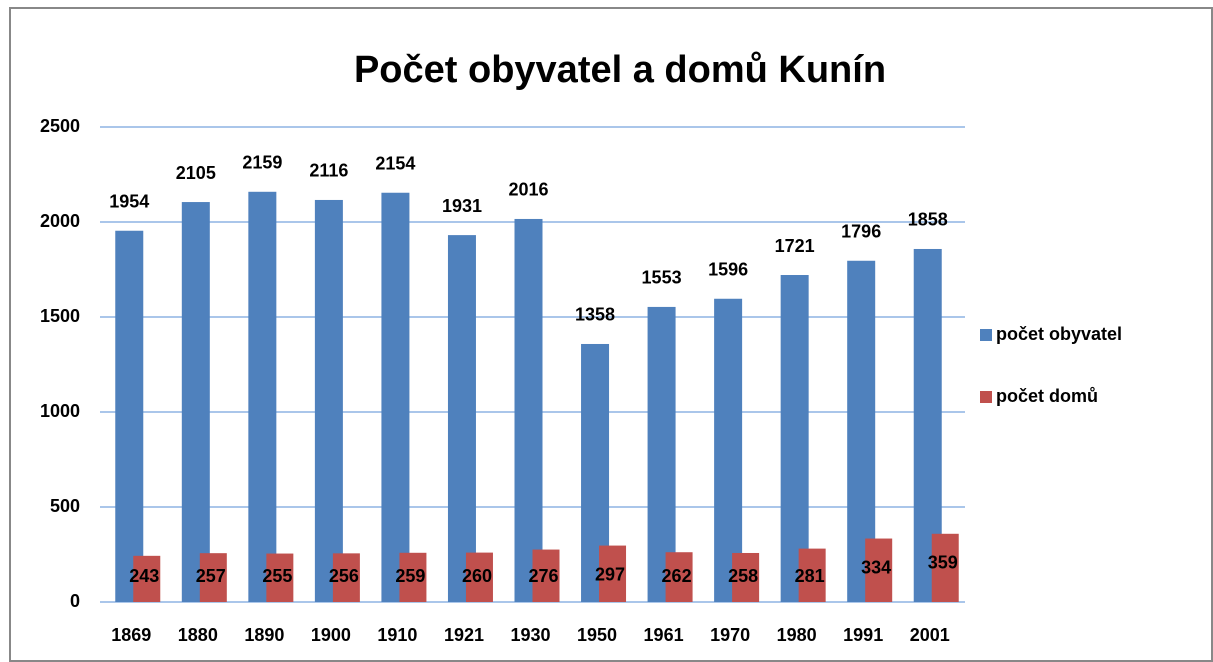 This screenshot has width=1213, height=662. I want to click on data-label: 259, so click(410, 576).